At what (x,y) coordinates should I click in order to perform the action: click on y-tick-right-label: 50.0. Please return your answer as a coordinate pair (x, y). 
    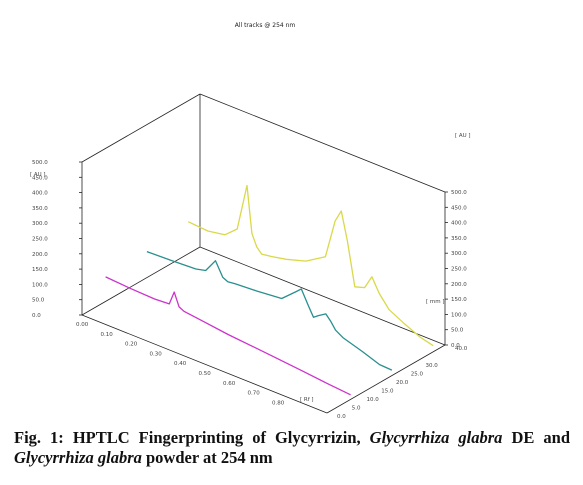
    Looking at the image, I should click on (457, 331).